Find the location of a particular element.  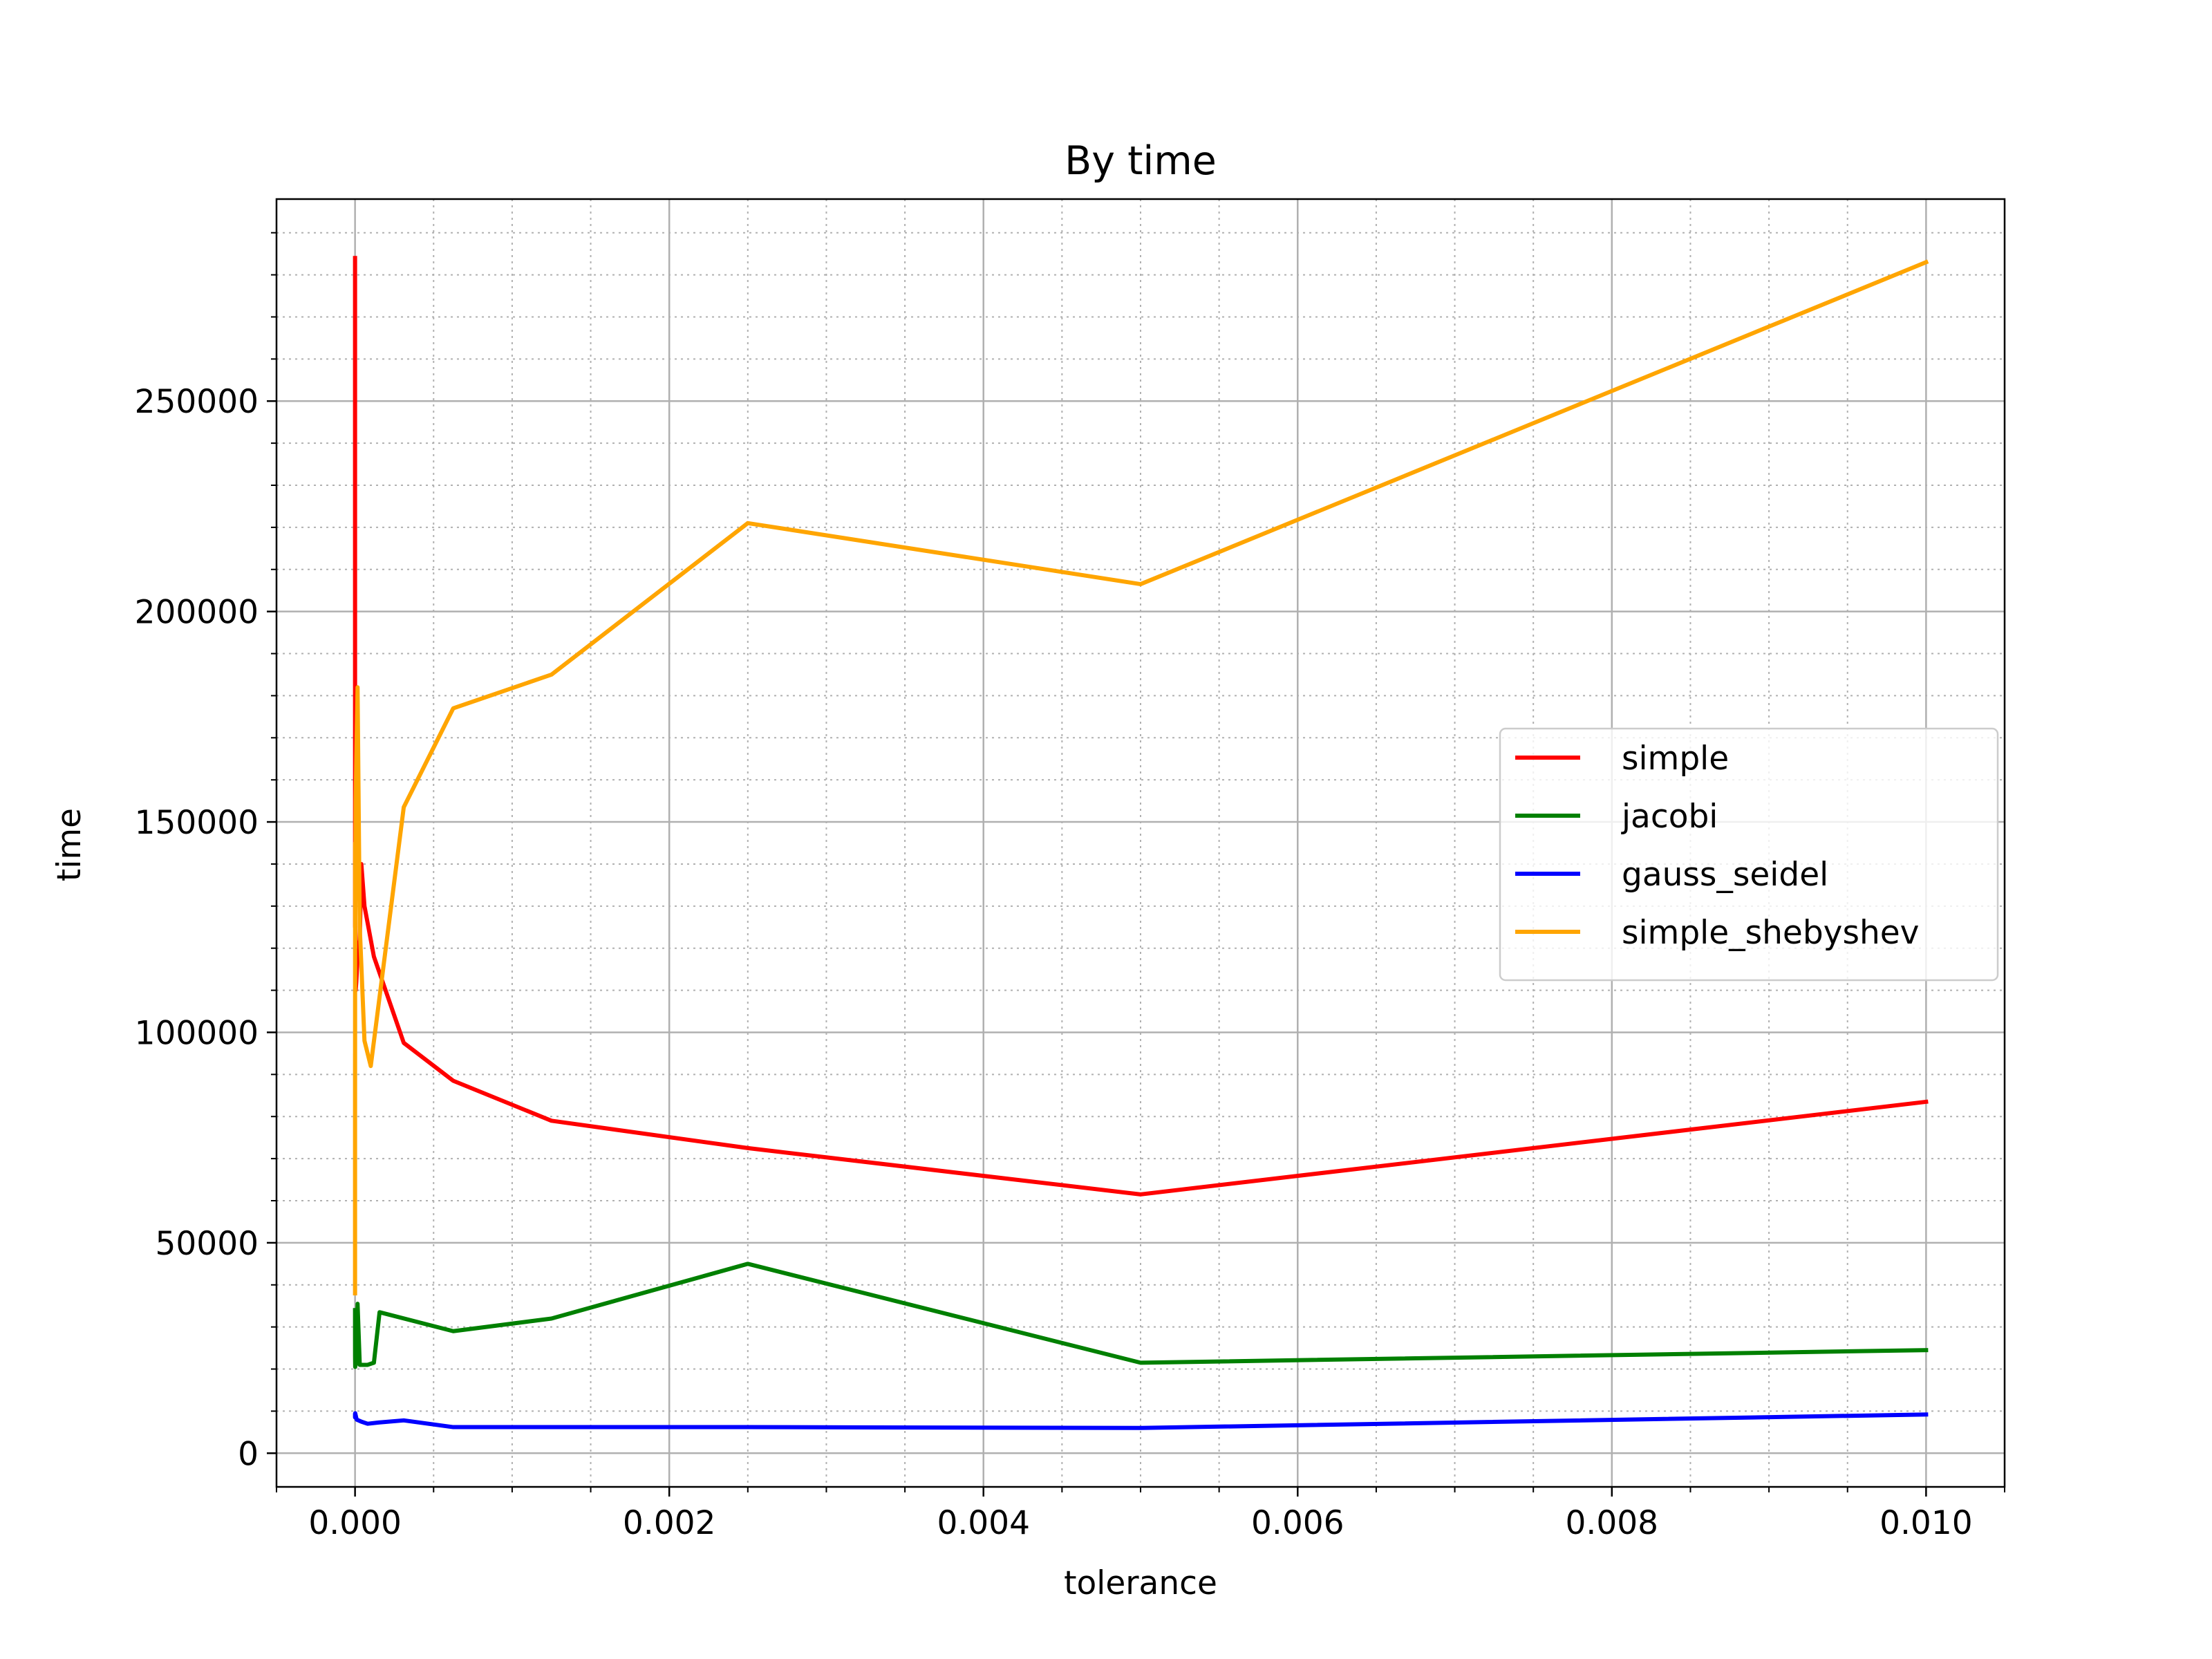

x-tick-label: 0.006 is located at coordinates (1297, 1523).